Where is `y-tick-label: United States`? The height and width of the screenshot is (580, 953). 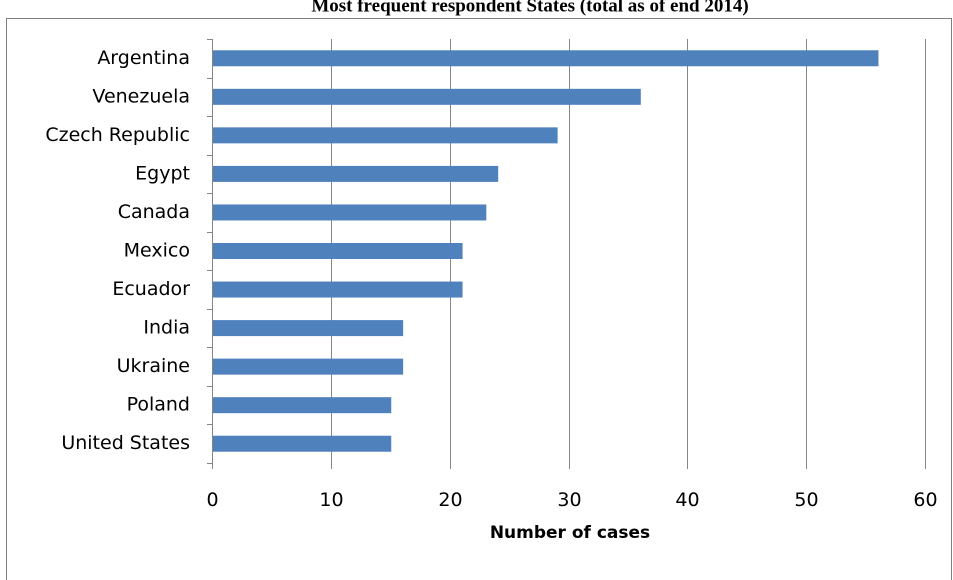 y-tick-label: United States is located at coordinates (125, 443).